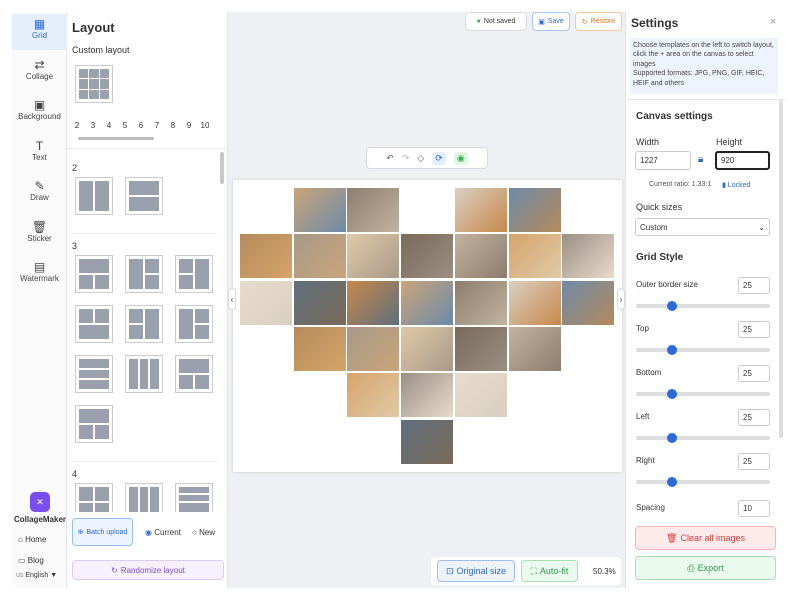 Image resolution: width=800 pixels, height=600 pixels. What do you see at coordinates (31, 560) in the screenshot?
I see `blog-link: ▭ Blog` at bounding box center [31, 560].